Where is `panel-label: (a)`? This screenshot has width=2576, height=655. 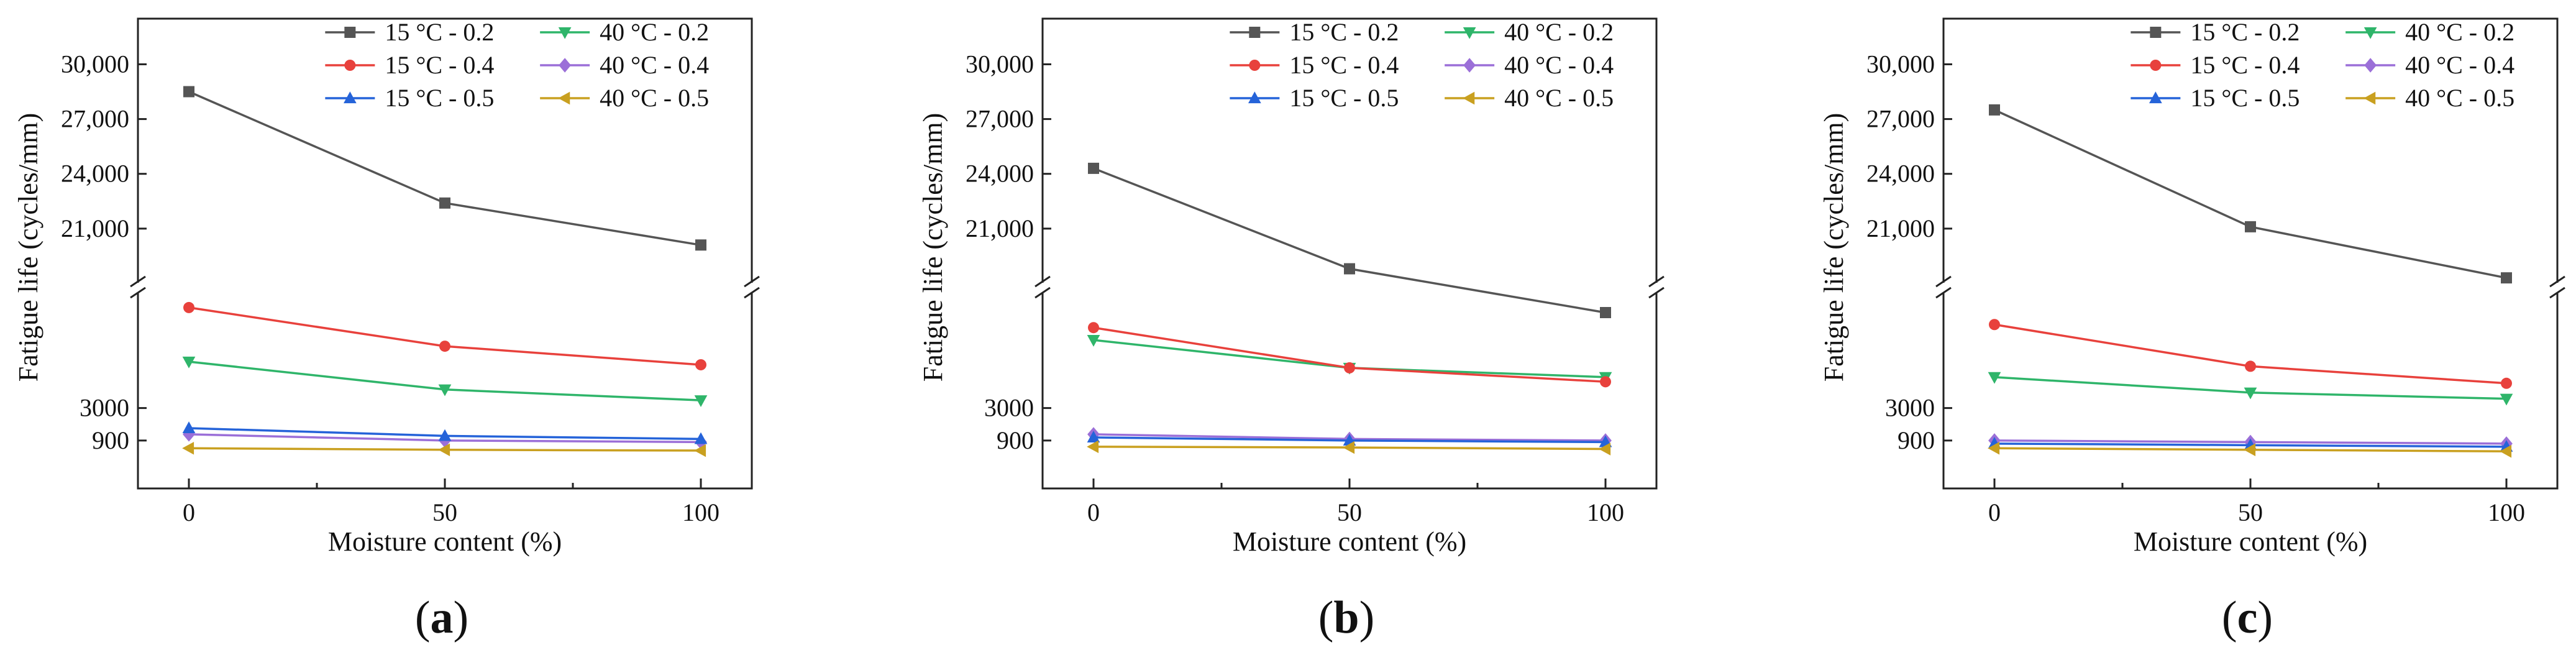 panel-label: (a) is located at coordinates (441, 617).